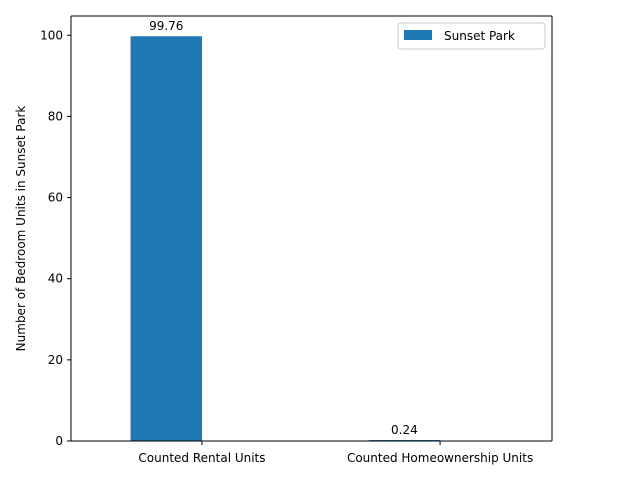 This screenshot has width=640, height=484. I want to click on y-tick-label-2: 40, so click(55, 279).